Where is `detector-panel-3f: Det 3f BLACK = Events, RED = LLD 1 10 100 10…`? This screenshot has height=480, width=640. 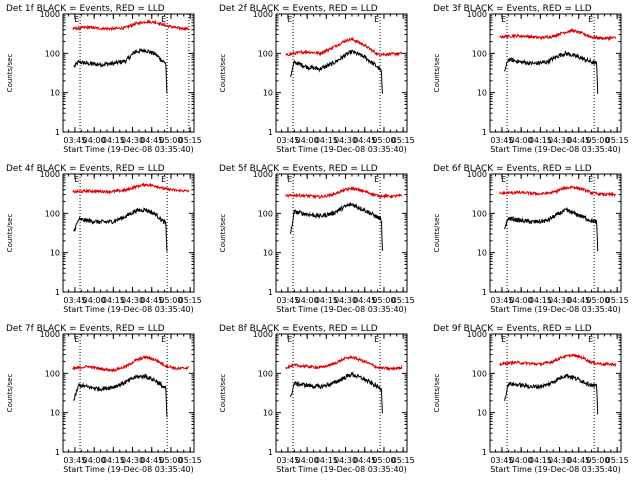 detector-panel-3f: Det 3f BLACK = Events, RED = LLD 1 10 100 10… is located at coordinates (531, 79).